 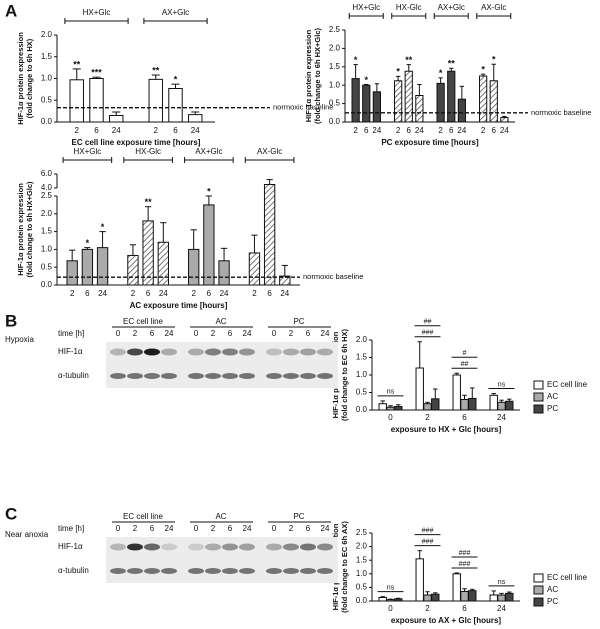 What do you see at coordinates (87, 151) in the screenshot?
I see `group-label: HX+Glc` at bounding box center [87, 151].